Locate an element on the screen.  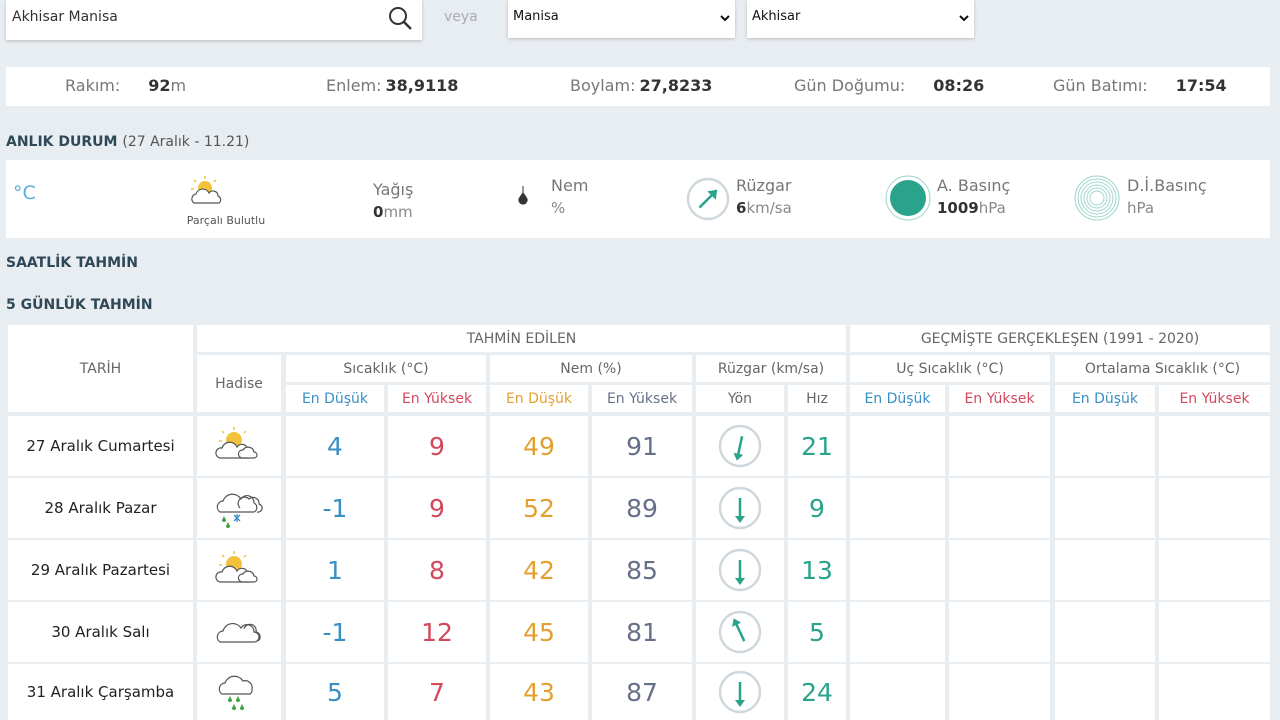
value-cell: 52 is located at coordinates (539, 508).